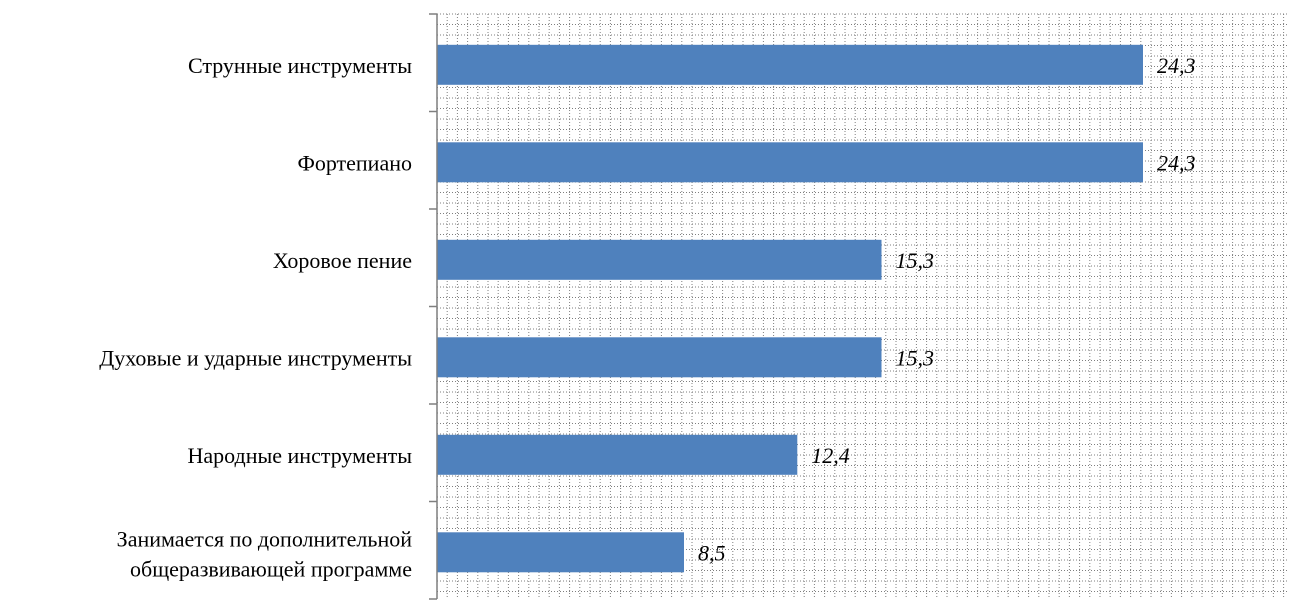 The image size is (1299, 602). What do you see at coordinates (433, 306) in the screenshot?
I see `y-axis` at bounding box center [433, 306].